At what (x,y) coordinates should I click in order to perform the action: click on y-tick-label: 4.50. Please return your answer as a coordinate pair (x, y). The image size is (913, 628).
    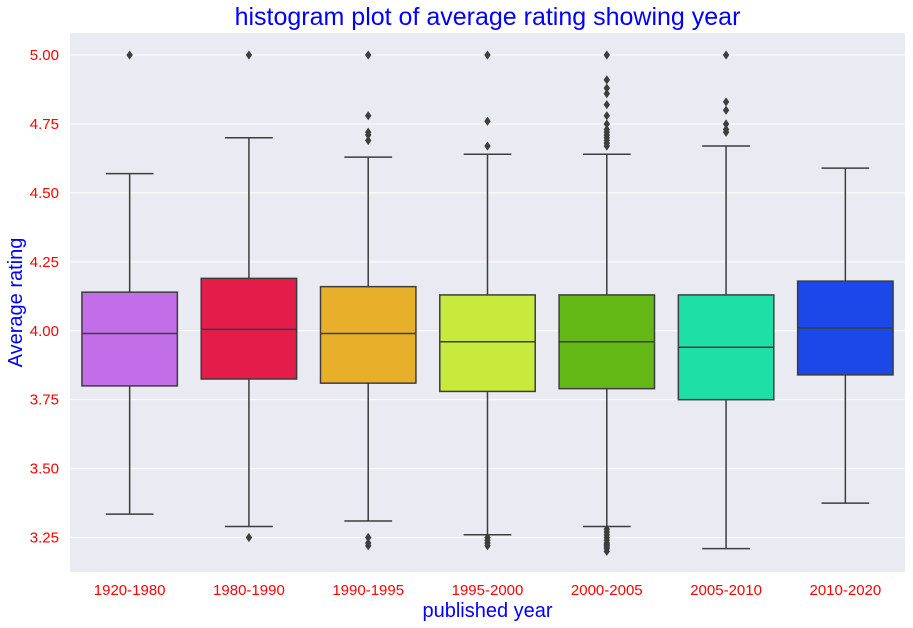
    Looking at the image, I should click on (44, 193).